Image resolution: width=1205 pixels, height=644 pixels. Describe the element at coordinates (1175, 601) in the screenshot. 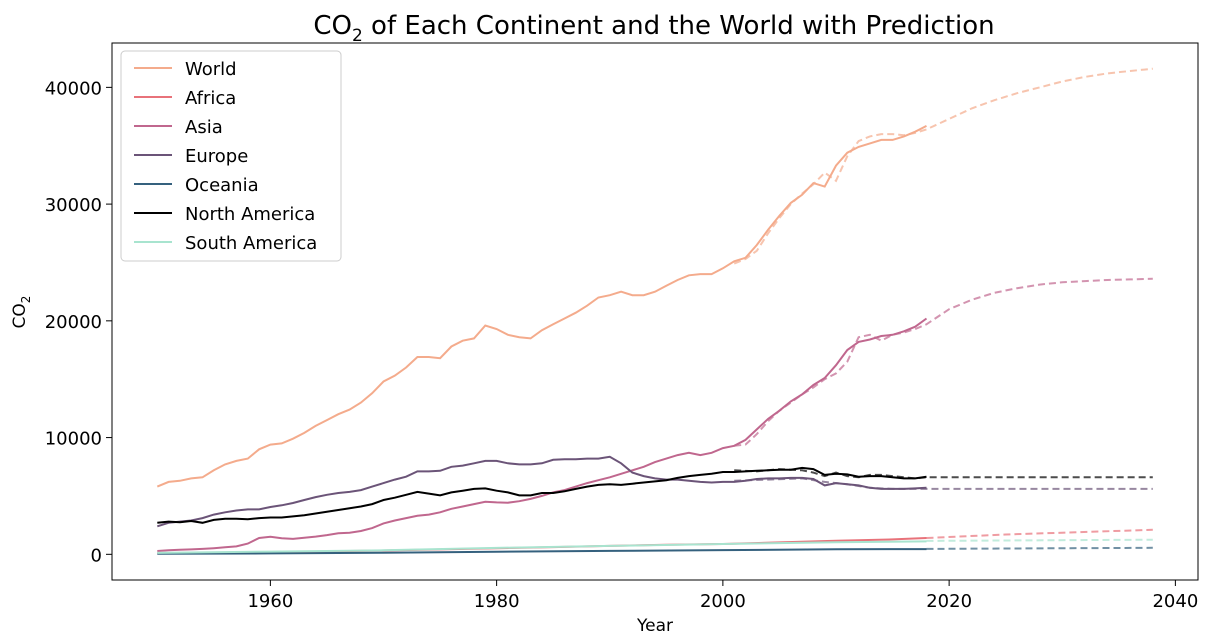

I see `x-tick-label: 2040` at that location.